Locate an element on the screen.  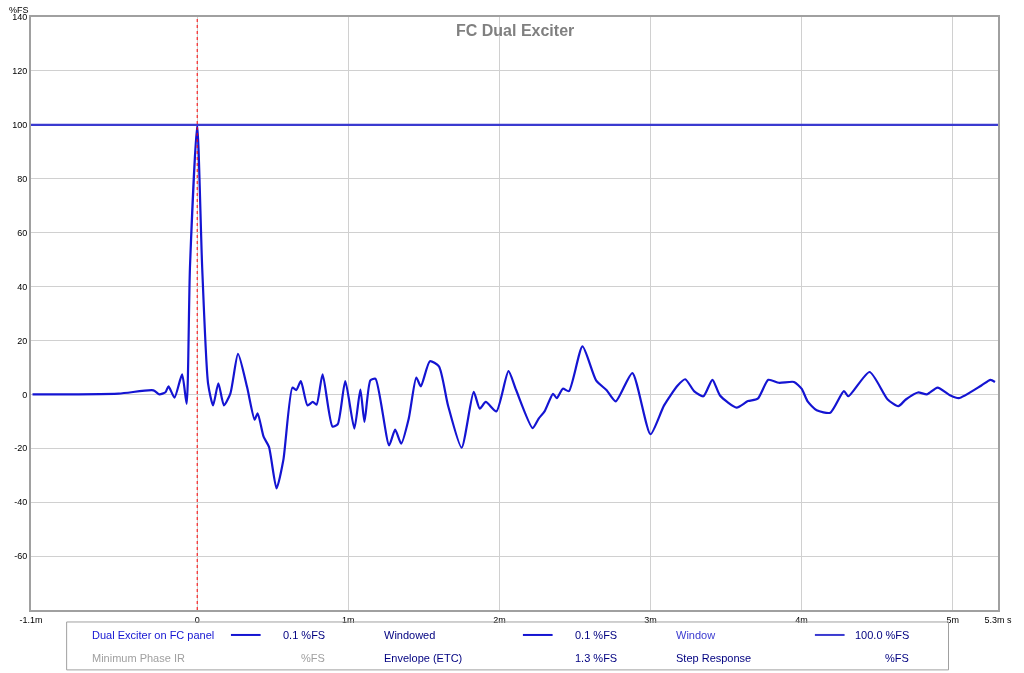
y-tick-label: 120 is located at coordinates (20, 71).